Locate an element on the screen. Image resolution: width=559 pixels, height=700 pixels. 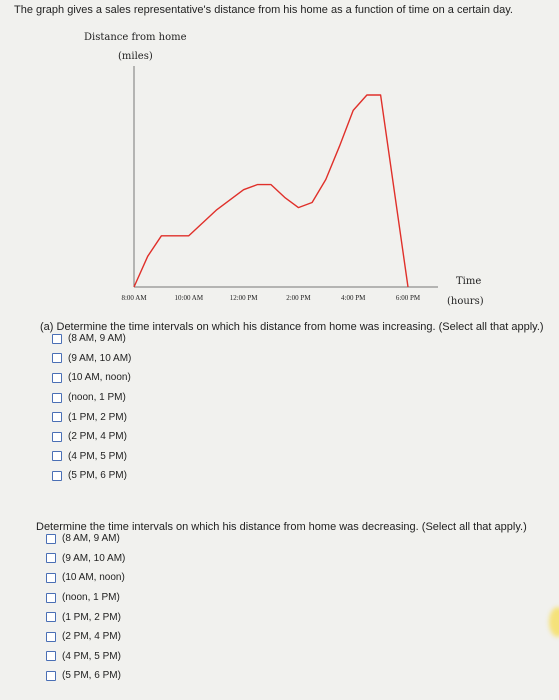
part-b-option-4: (noon, 1 PM) is located at coordinates (85, 598).